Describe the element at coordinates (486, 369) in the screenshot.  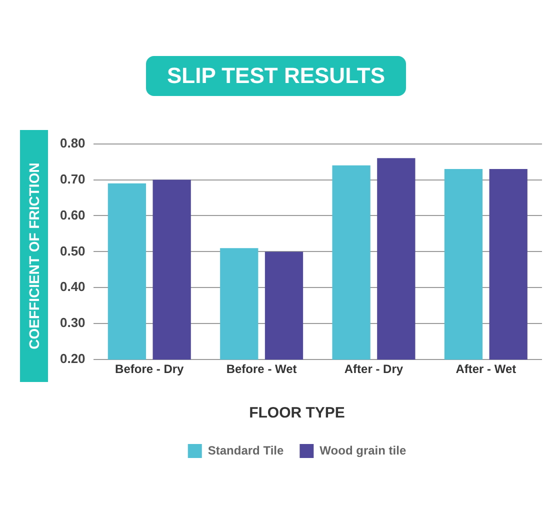
I see `x-tick-label: After - Wet` at that location.